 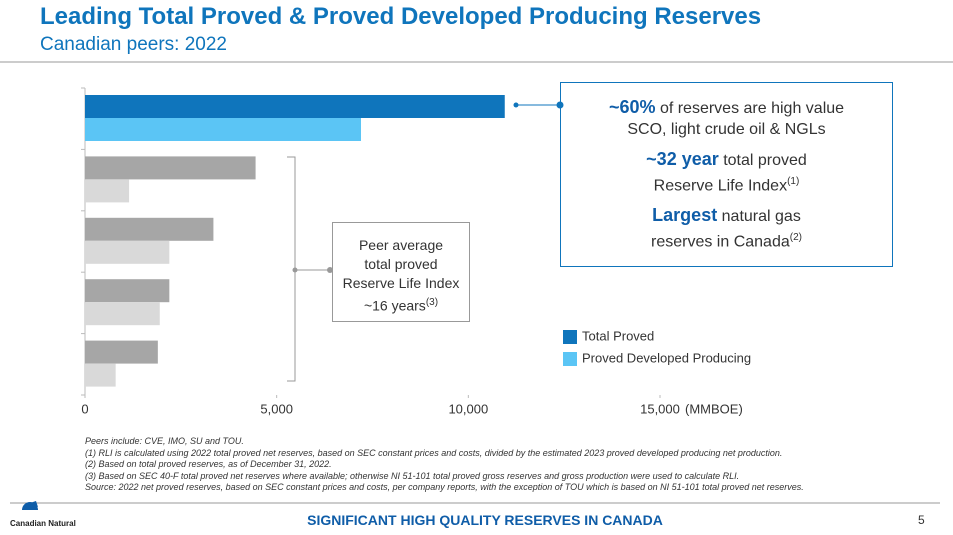 What do you see at coordinates (720, 242) in the screenshot?
I see `highlight-text: reserves in Canada` at bounding box center [720, 242].